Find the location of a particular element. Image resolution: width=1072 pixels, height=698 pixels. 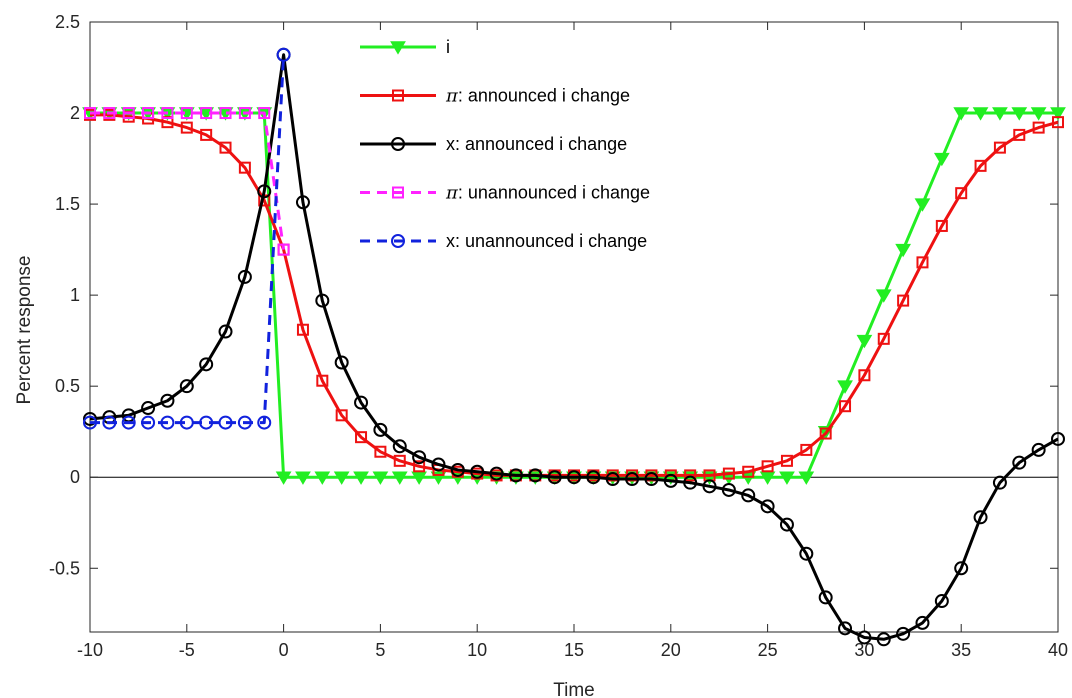

legend-item: x: unannounced i change is located at coordinates (503, 241).